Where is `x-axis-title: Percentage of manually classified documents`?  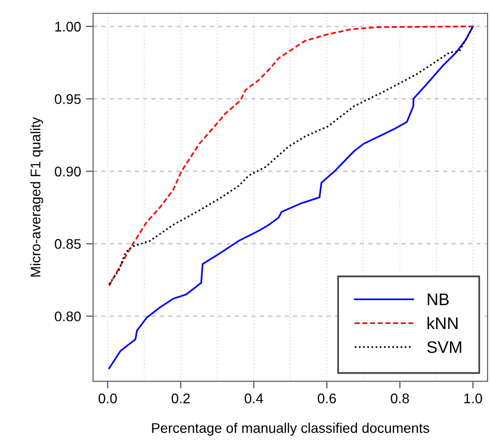
x-axis-title: Percentage of manually classified documents is located at coordinates (291, 429).